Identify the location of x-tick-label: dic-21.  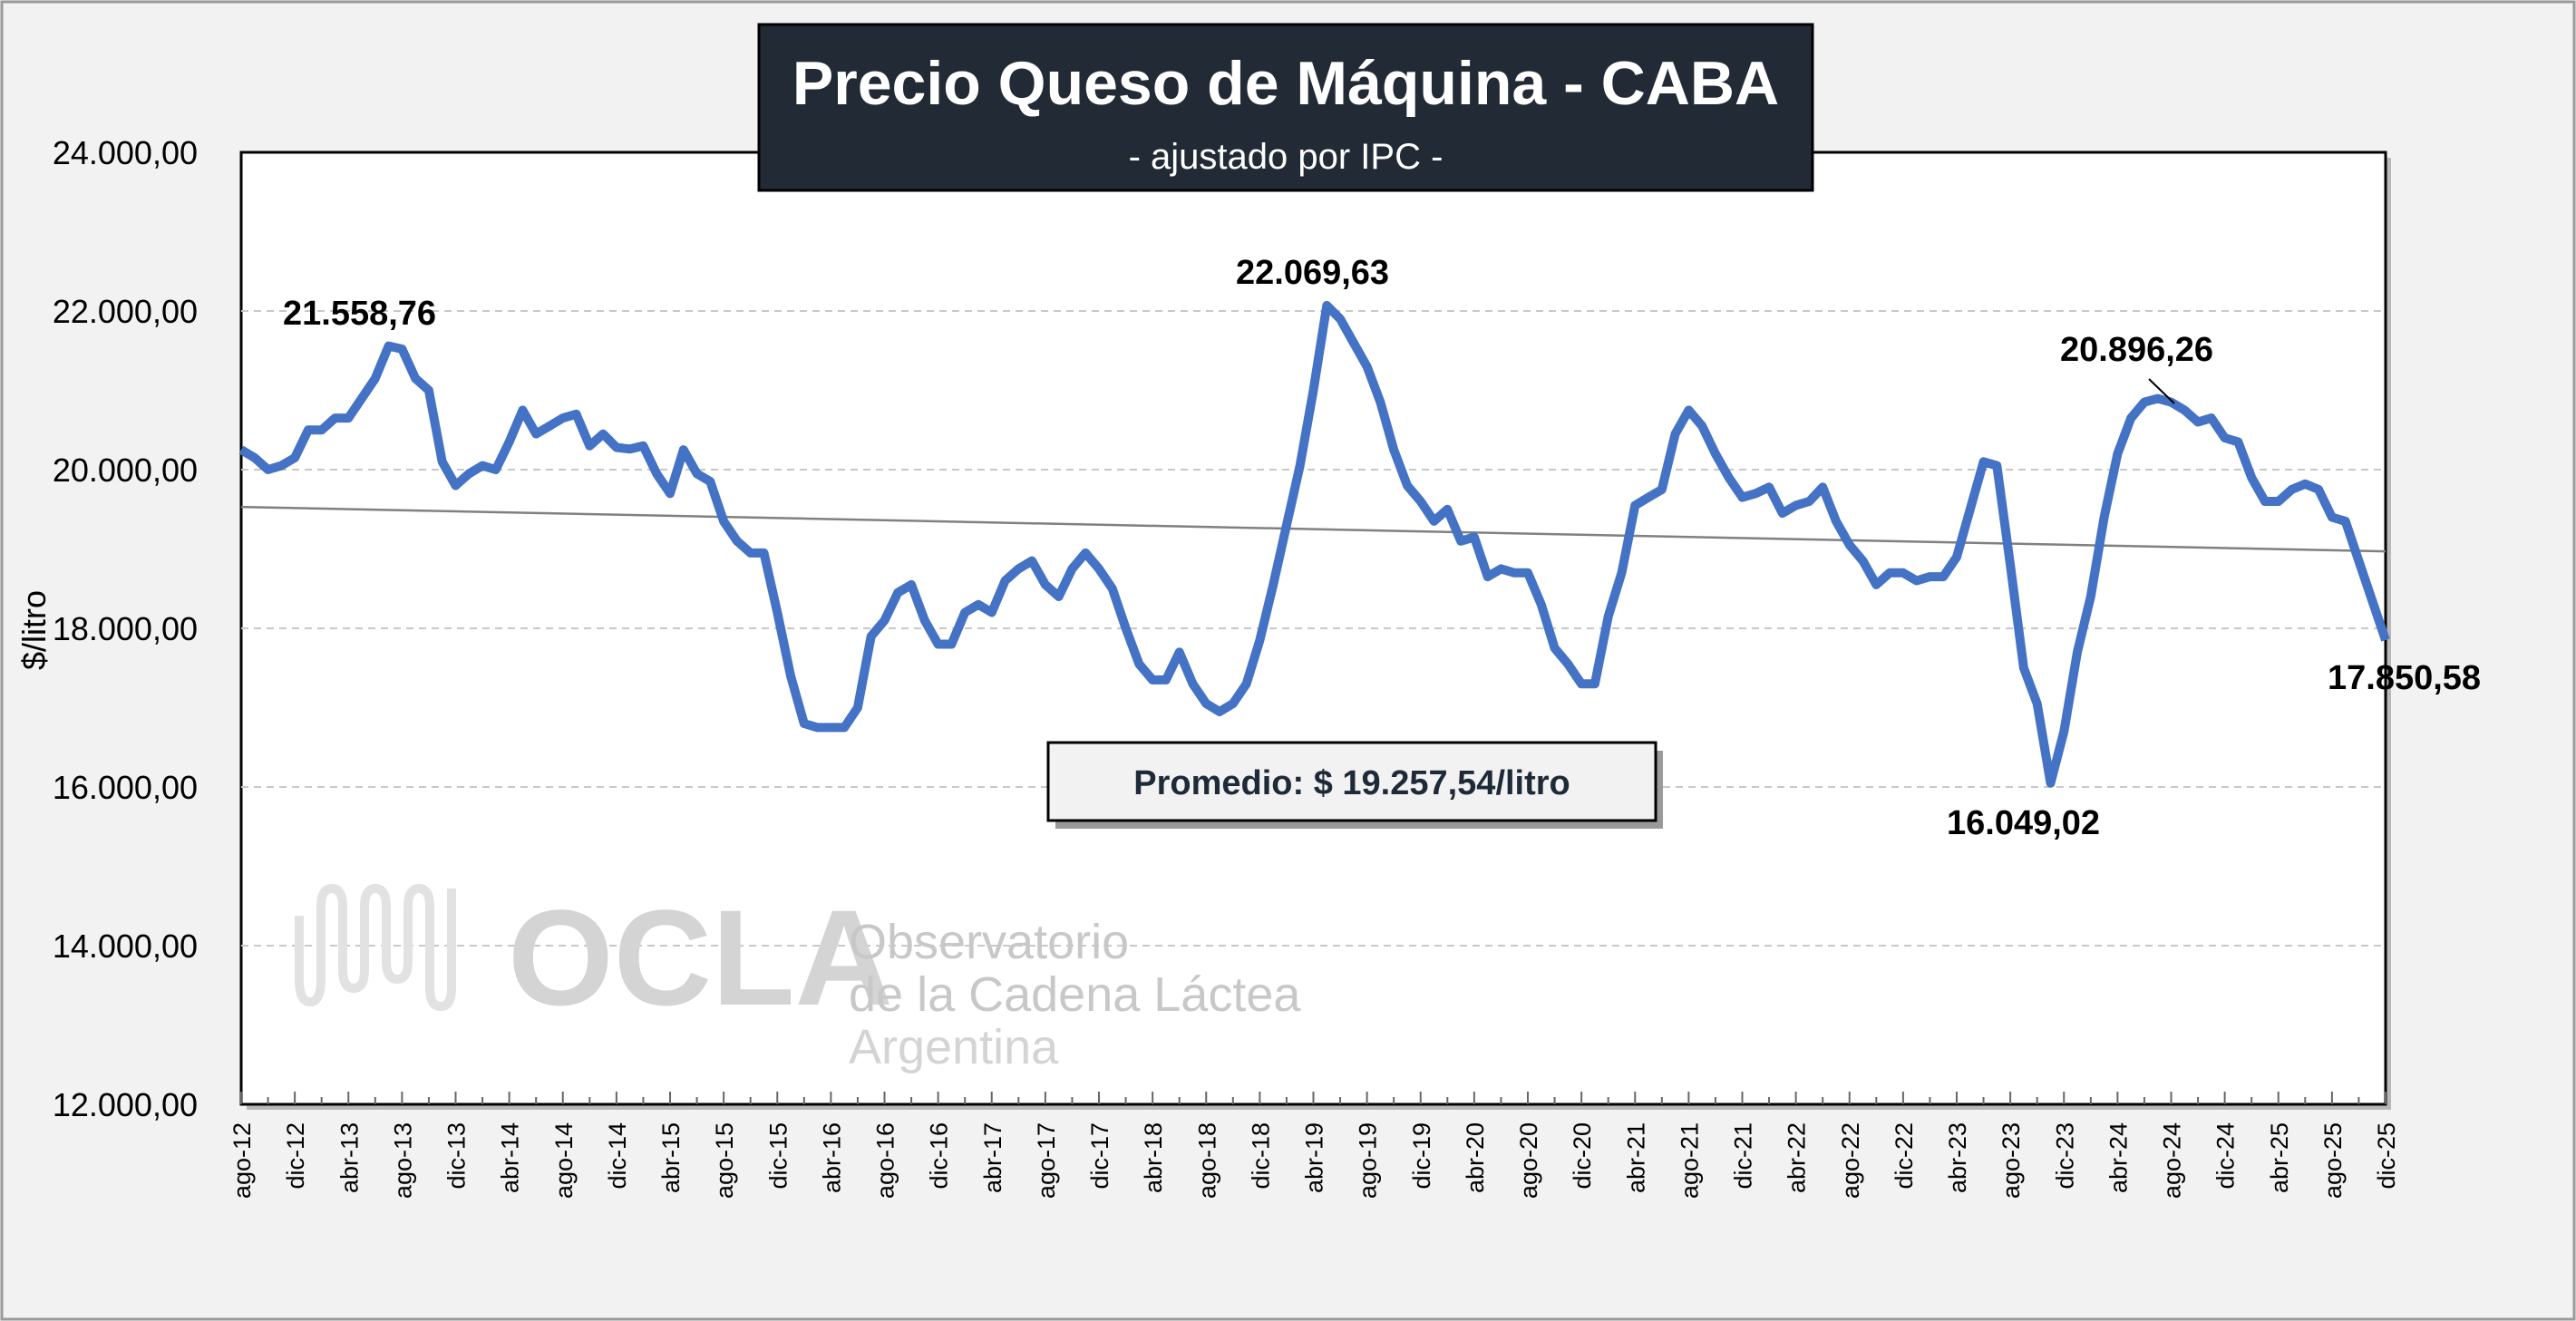
(1743, 1156).